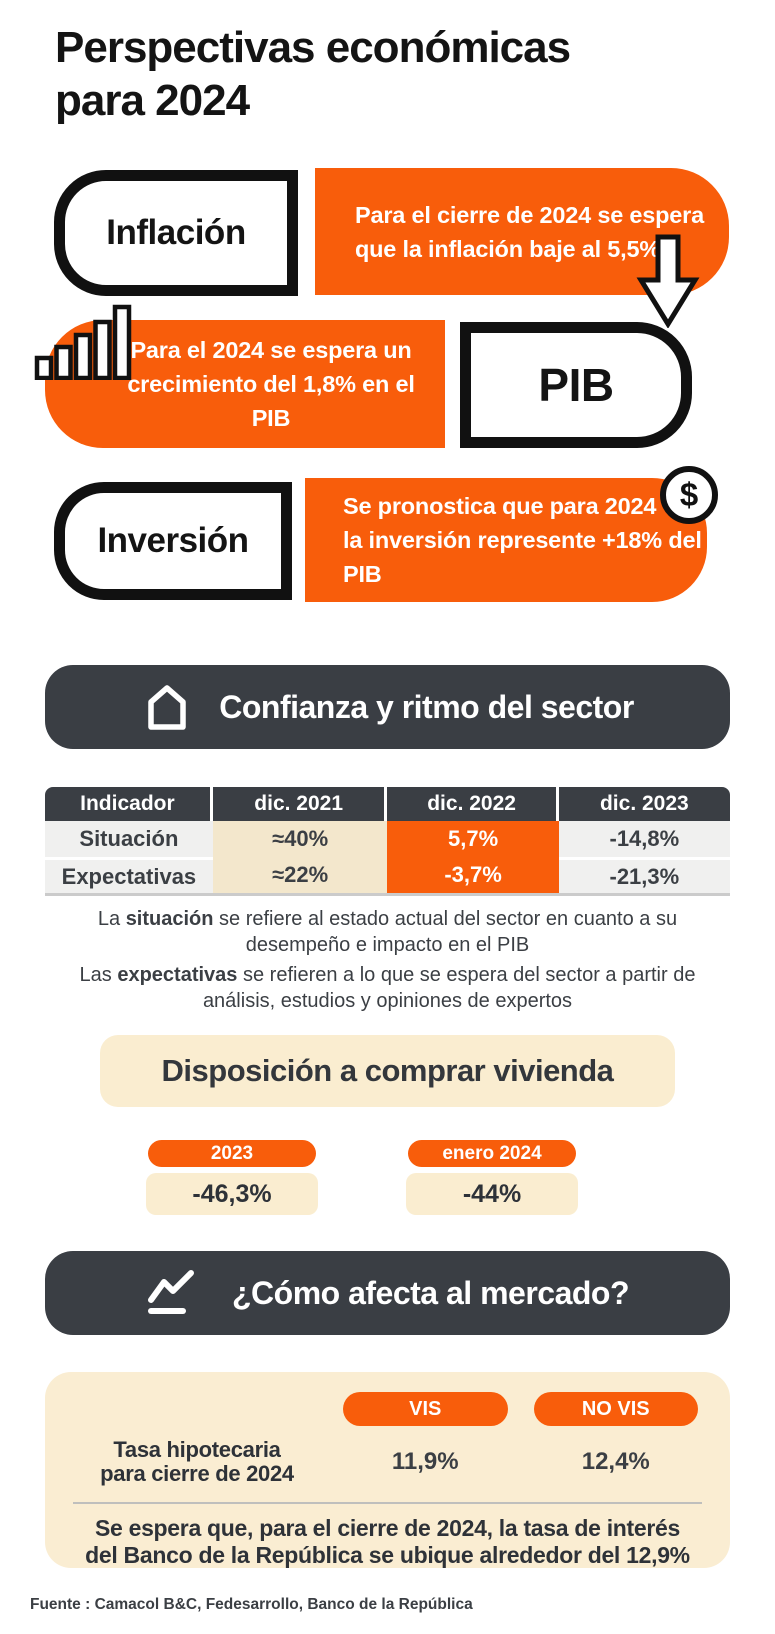 Image resolution: width=775 pixels, height=1634 pixels. What do you see at coordinates (232, 1153) in the screenshot?
I see `stat-2023-pill: 2023` at bounding box center [232, 1153].